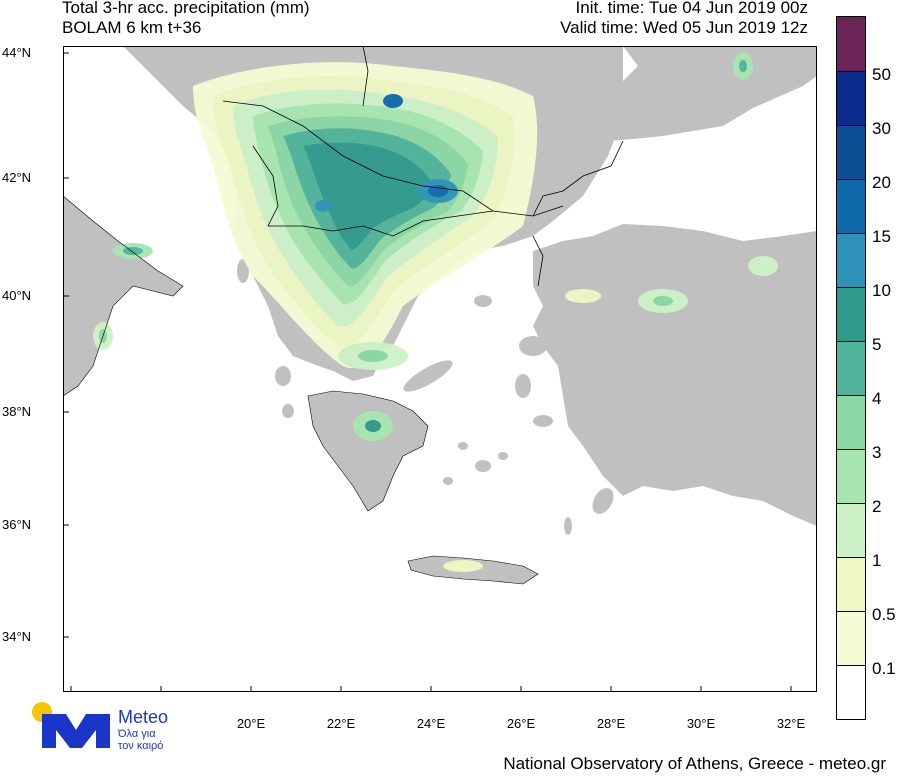  What do you see at coordinates (684, 27) in the screenshot?
I see `valid-time: Valid time: Wed 05 Jun 2019 12z` at bounding box center [684, 27].